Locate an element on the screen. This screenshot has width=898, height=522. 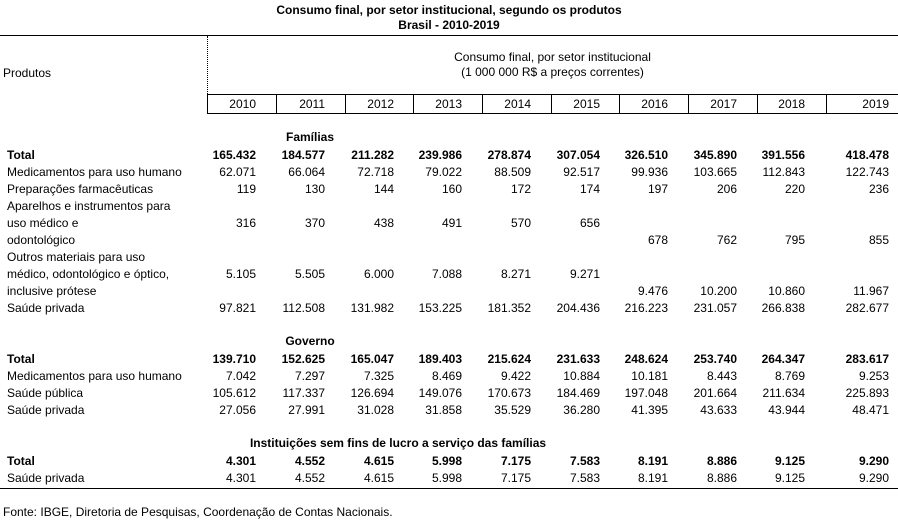
table-cell: 570 is located at coordinates (520, 223).